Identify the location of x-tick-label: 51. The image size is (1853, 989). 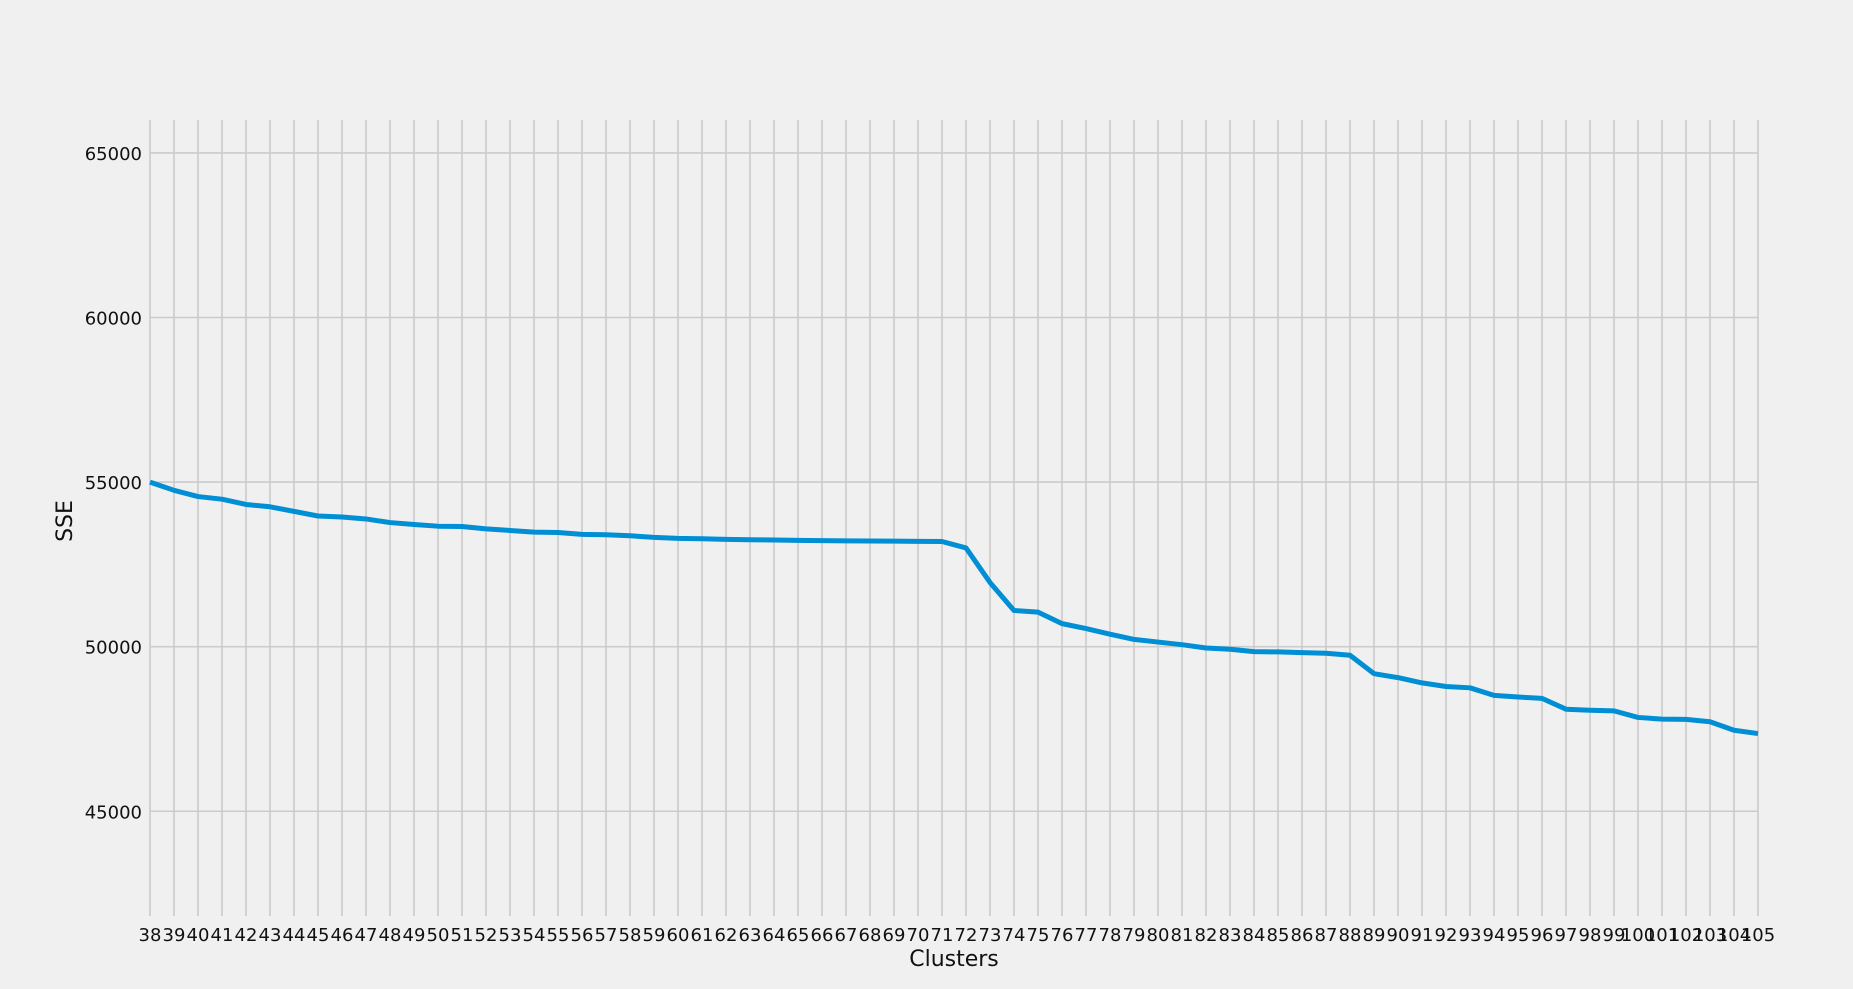
(462, 935).